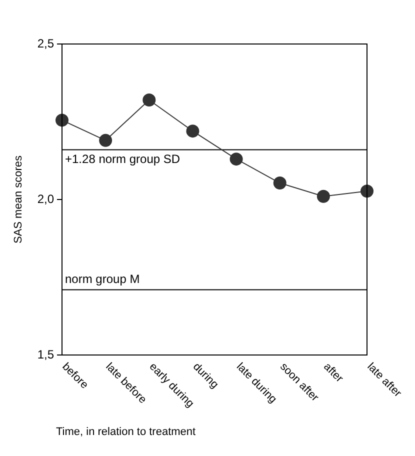  I want to click on x-axis-title: Time, in relation to treatment, so click(126, 432).